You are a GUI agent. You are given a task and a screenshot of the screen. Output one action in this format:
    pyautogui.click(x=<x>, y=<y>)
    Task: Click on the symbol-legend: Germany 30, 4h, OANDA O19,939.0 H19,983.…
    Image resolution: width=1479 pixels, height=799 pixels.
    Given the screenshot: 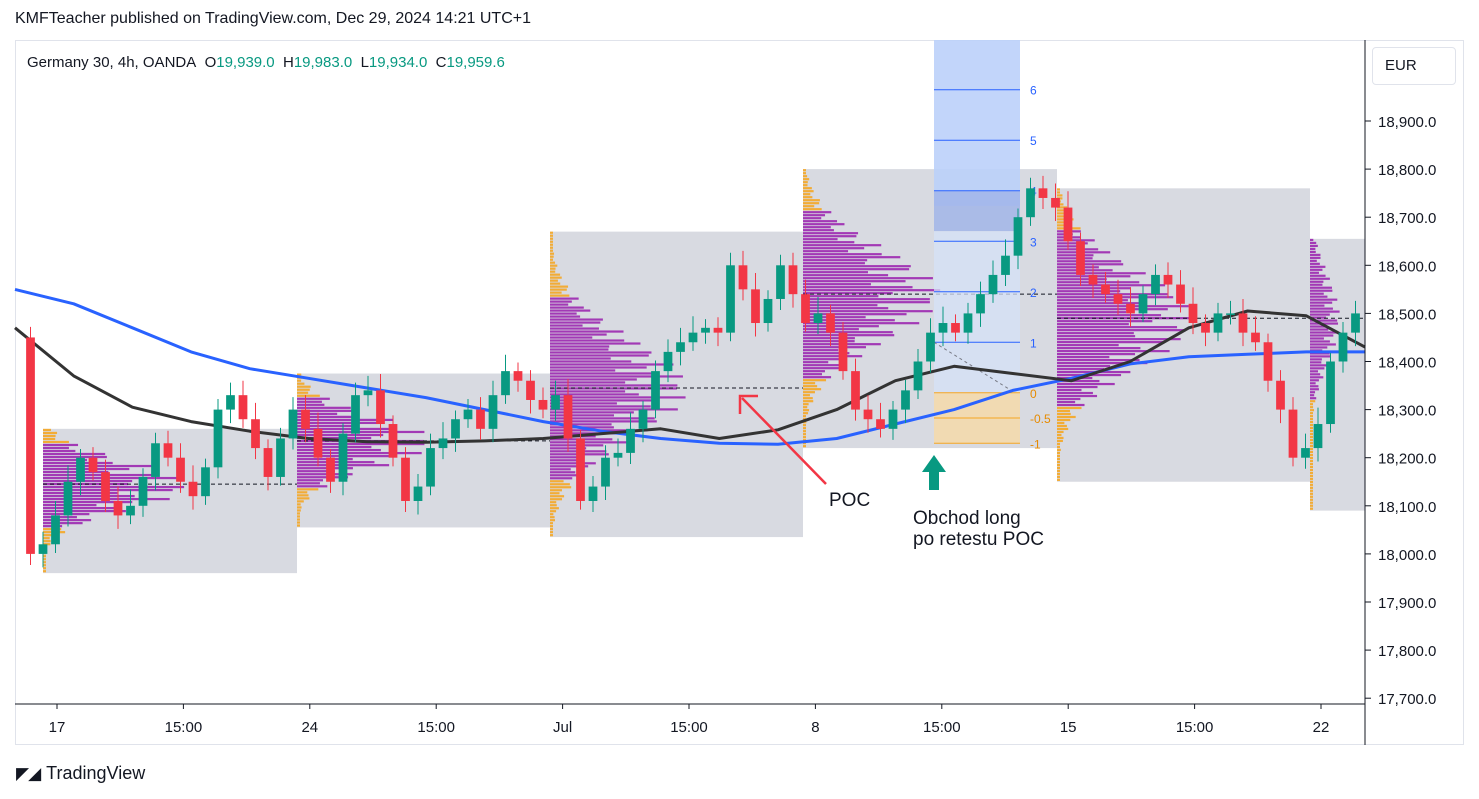 What is the action you would take?
    pyautogui.click(x=266, y=62)
    